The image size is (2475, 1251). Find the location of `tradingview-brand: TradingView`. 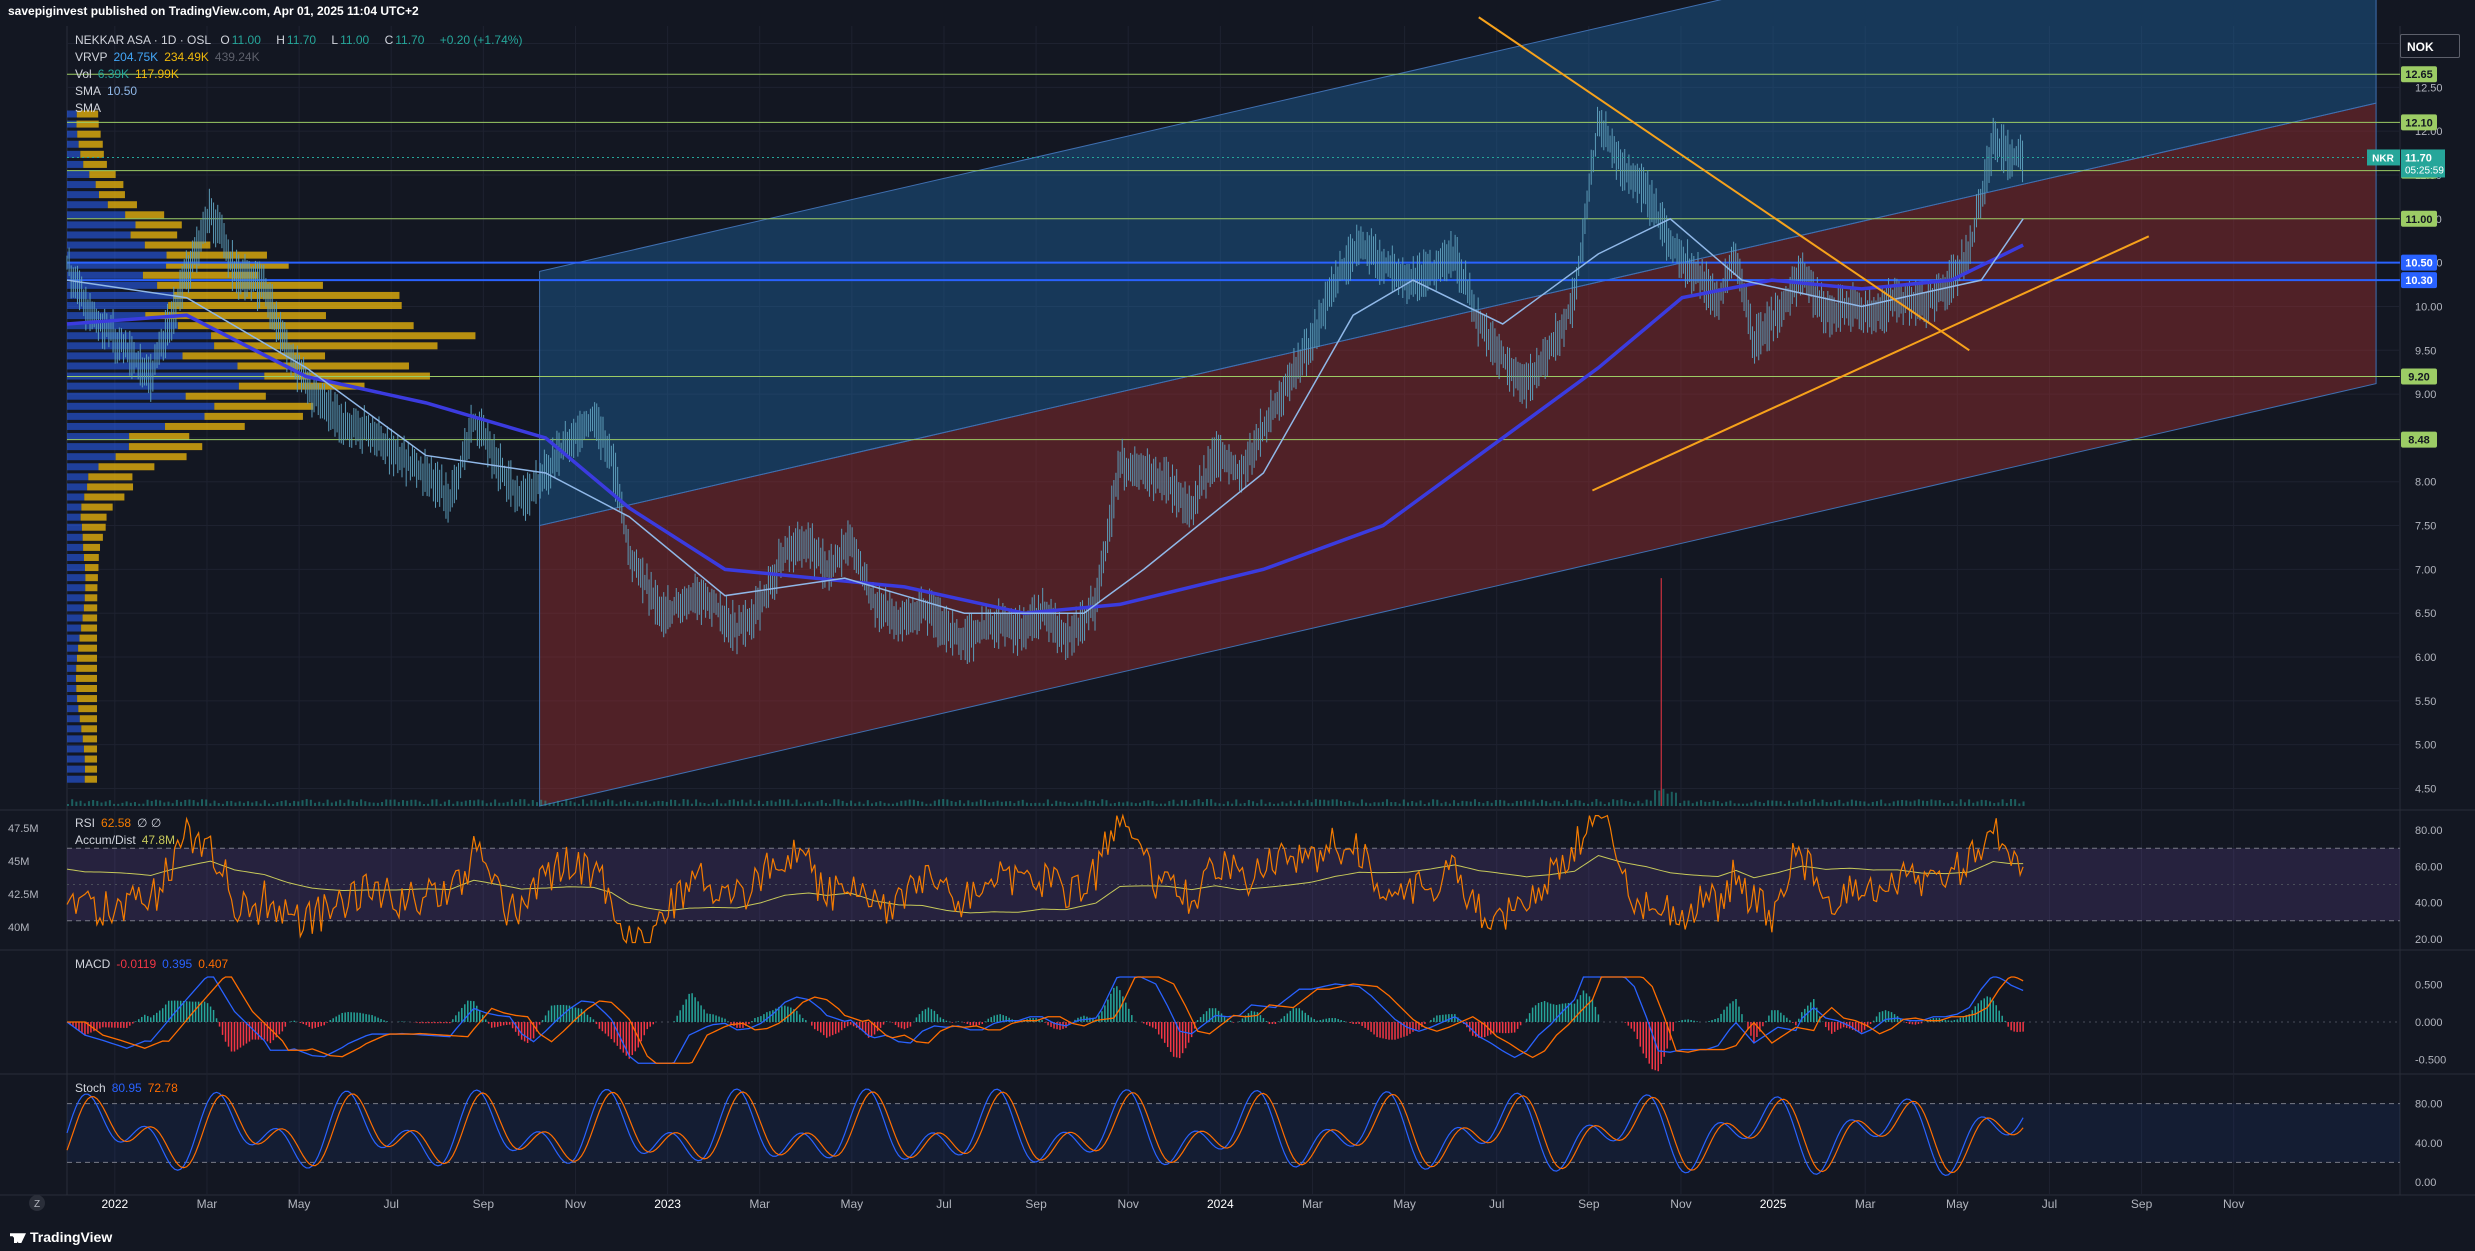

tradingview-brand: TradingView is located at coordinates (61, 1237).